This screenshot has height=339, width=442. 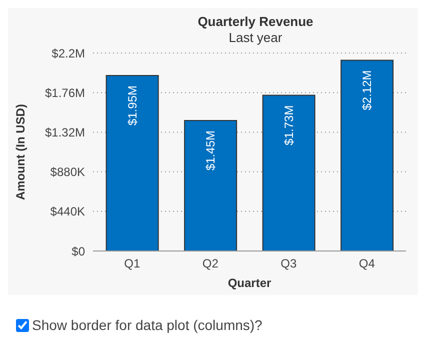 I want to click on text: Show border for data plot (columns)?, so click(x=147, y=325).